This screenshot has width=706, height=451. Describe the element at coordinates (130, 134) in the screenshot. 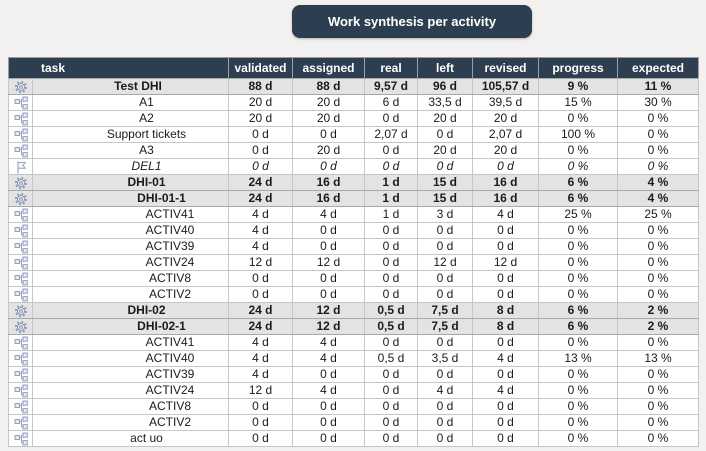

I see `task-name: Support tickets` at that location.